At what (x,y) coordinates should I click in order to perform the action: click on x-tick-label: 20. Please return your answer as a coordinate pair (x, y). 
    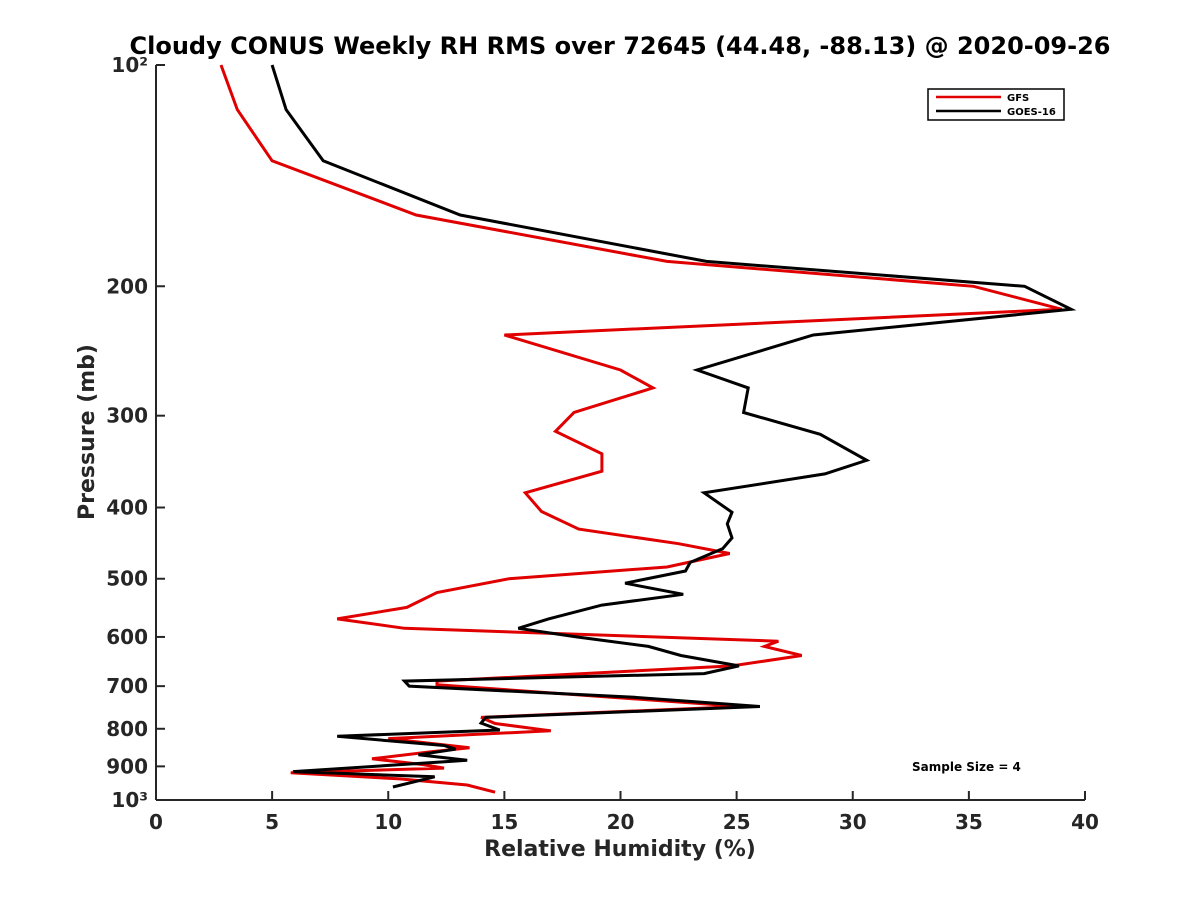
    Looking at the image, I should click on (621, 822).